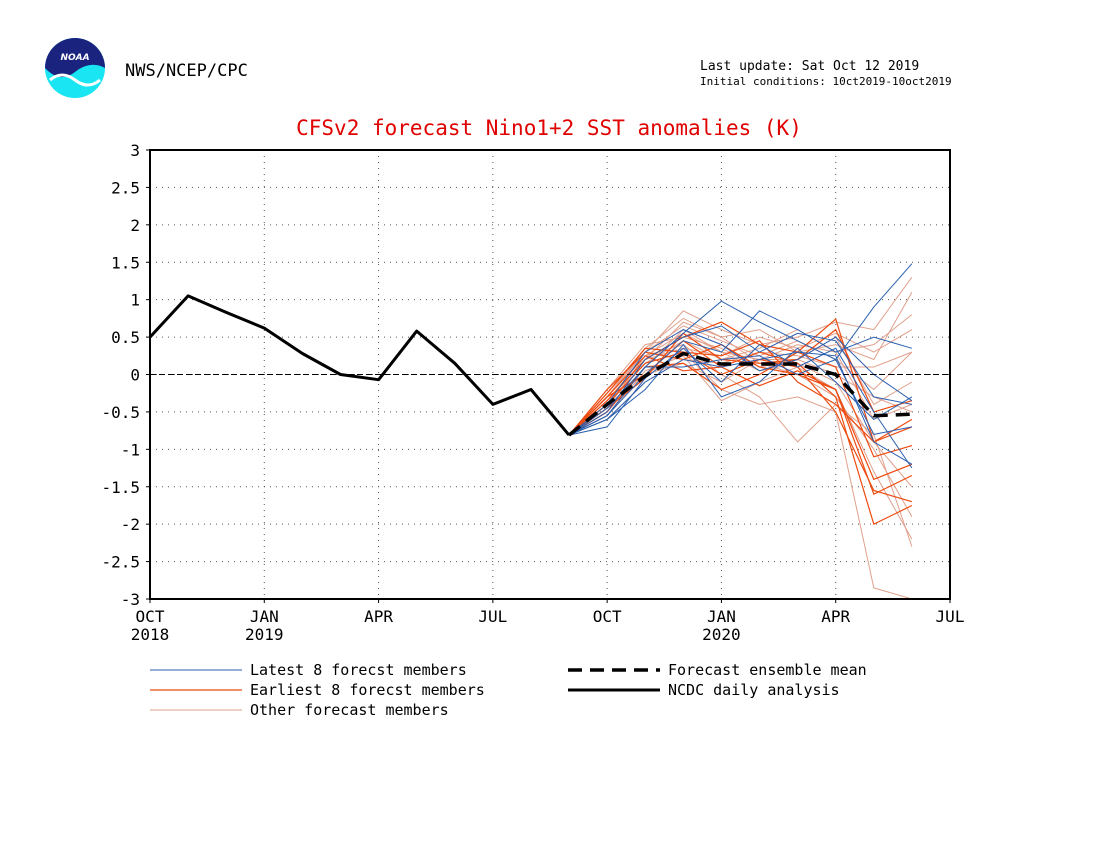 The image size is (1100, 850). Describe the element at coordinates (135, 375) in the screenshot. I see `y-tick-label: 0` at that location.